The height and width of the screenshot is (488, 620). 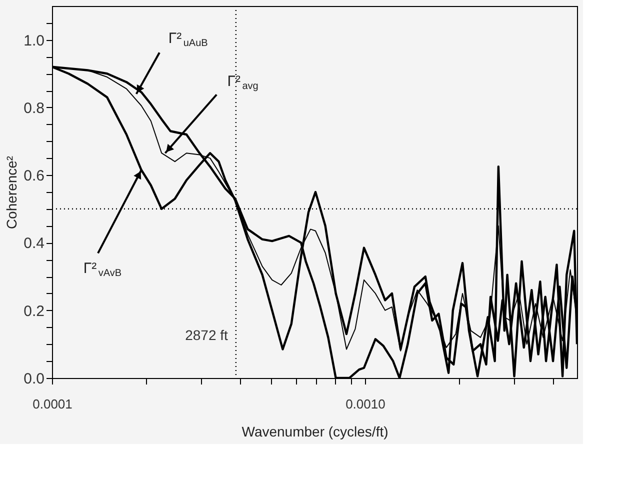 What do you see at coordinates (34, 108) in the screenshot?
I see `y-tick-label: 0.8` at bounding box center [34, 108].